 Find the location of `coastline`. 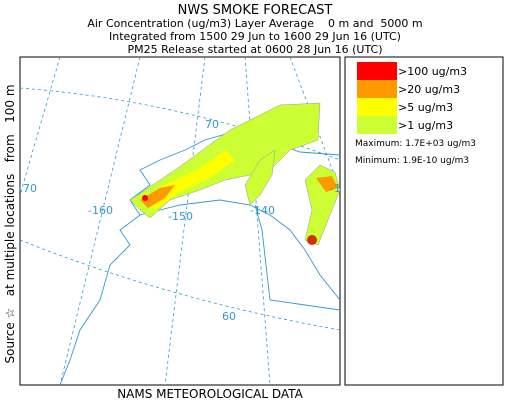

coastline is located at coordinates (239, 250).